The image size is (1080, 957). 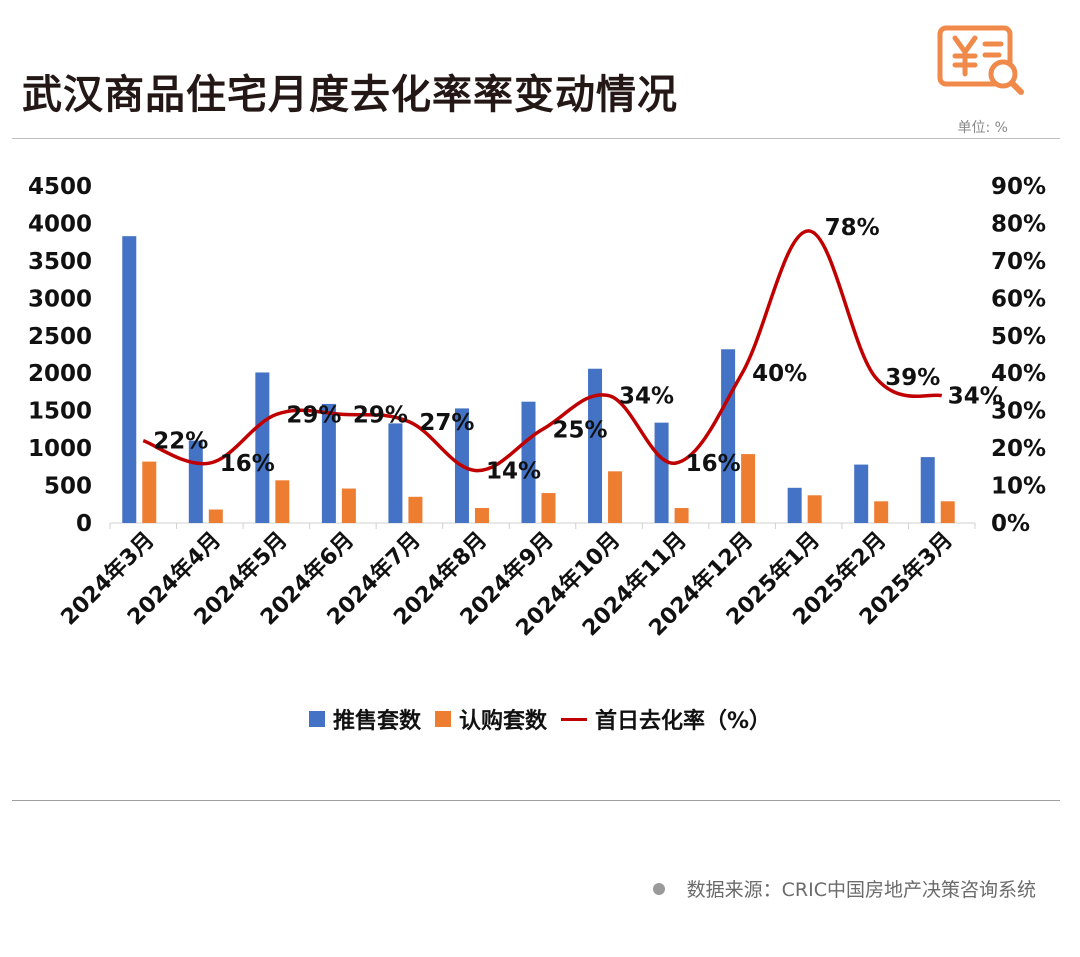 I want to click on rate-data-label: 40%, so click(x=779, y=374).